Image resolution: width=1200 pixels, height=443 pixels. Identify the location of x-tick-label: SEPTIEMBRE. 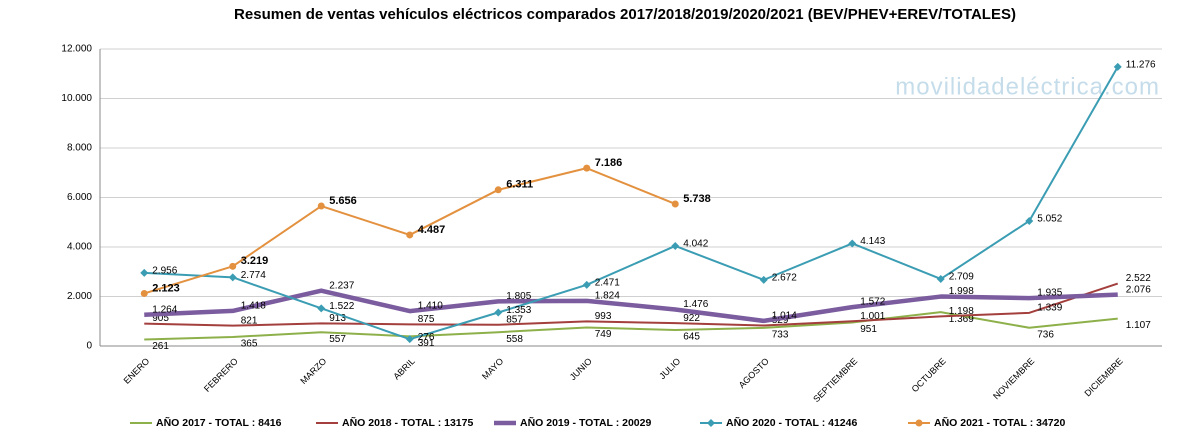
(835, 380).